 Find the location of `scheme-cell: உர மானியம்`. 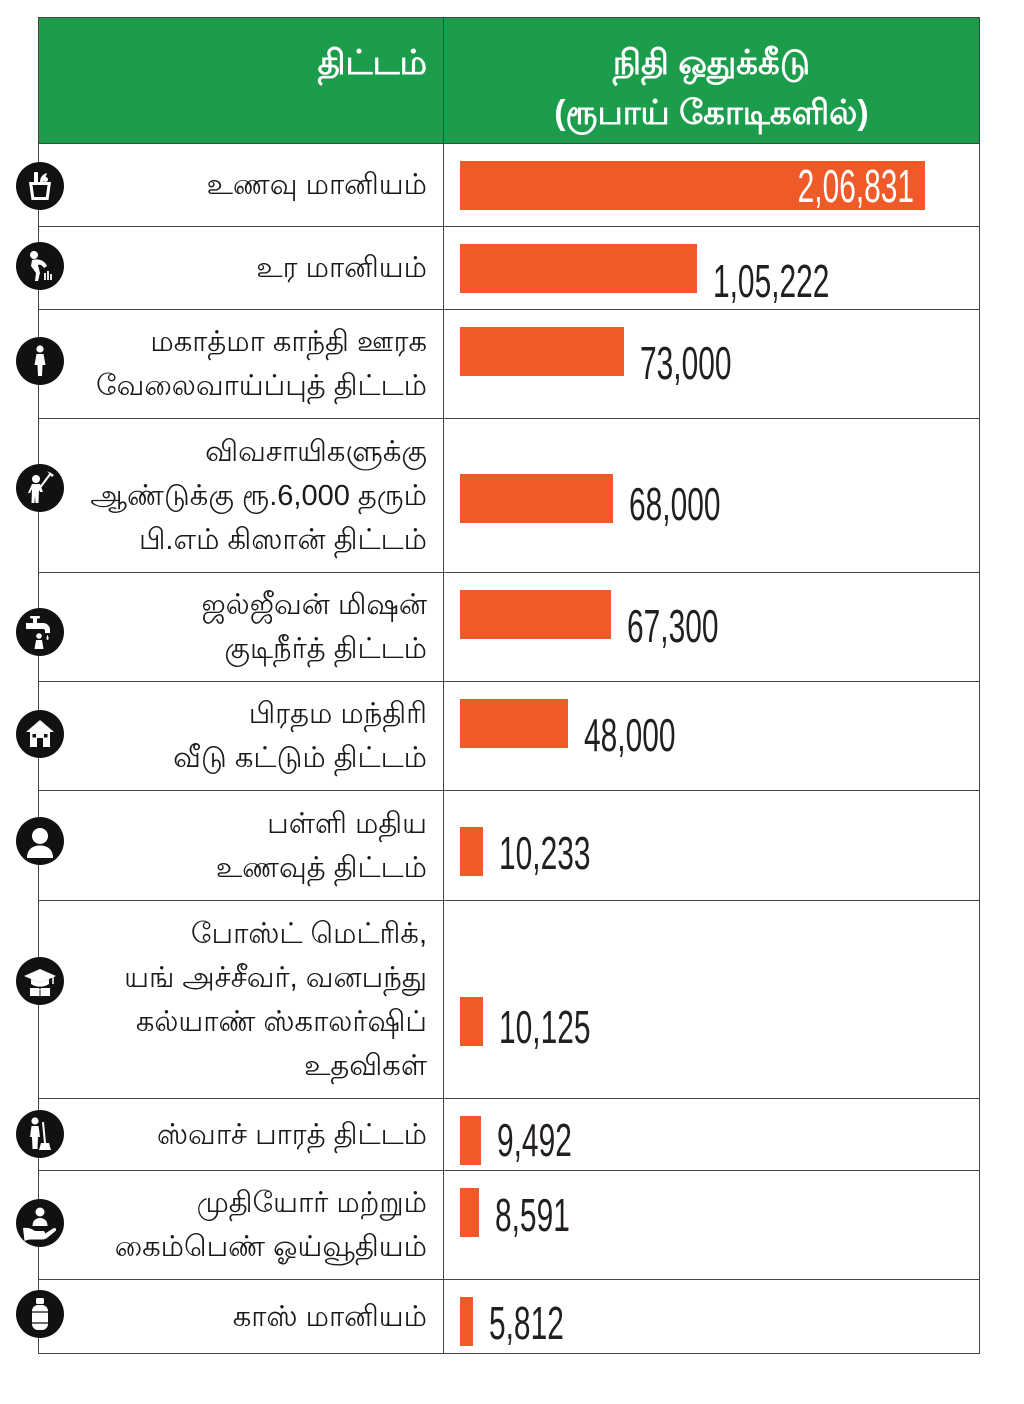

scheme-cell: உர மானியம் is located at coordinates (241, 268).